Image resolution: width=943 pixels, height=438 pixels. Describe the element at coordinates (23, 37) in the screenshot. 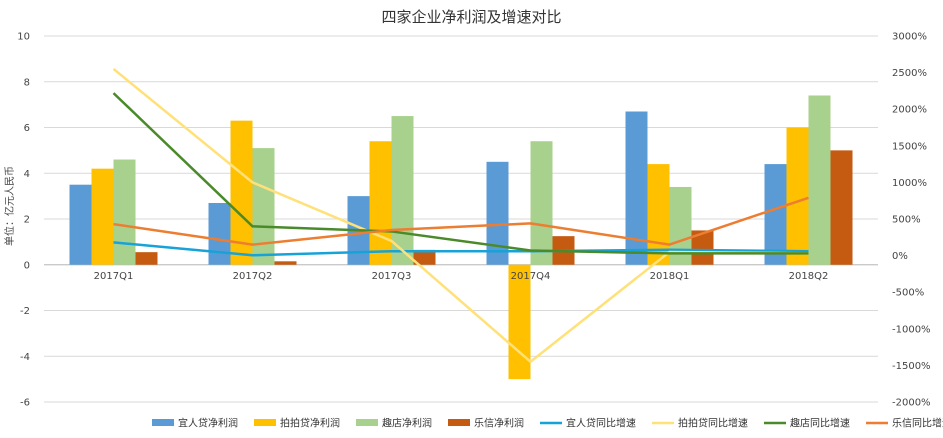

I see `y-tick-label: 10` at that location.